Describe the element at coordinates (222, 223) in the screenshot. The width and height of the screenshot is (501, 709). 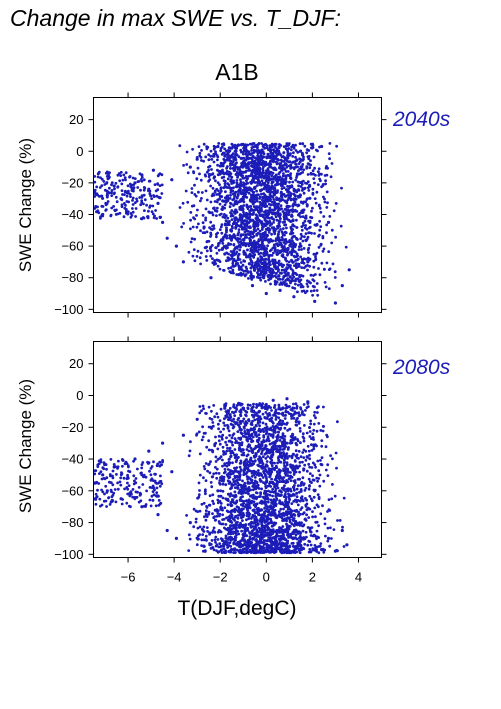
I see `panel-2040s-points` at that location.